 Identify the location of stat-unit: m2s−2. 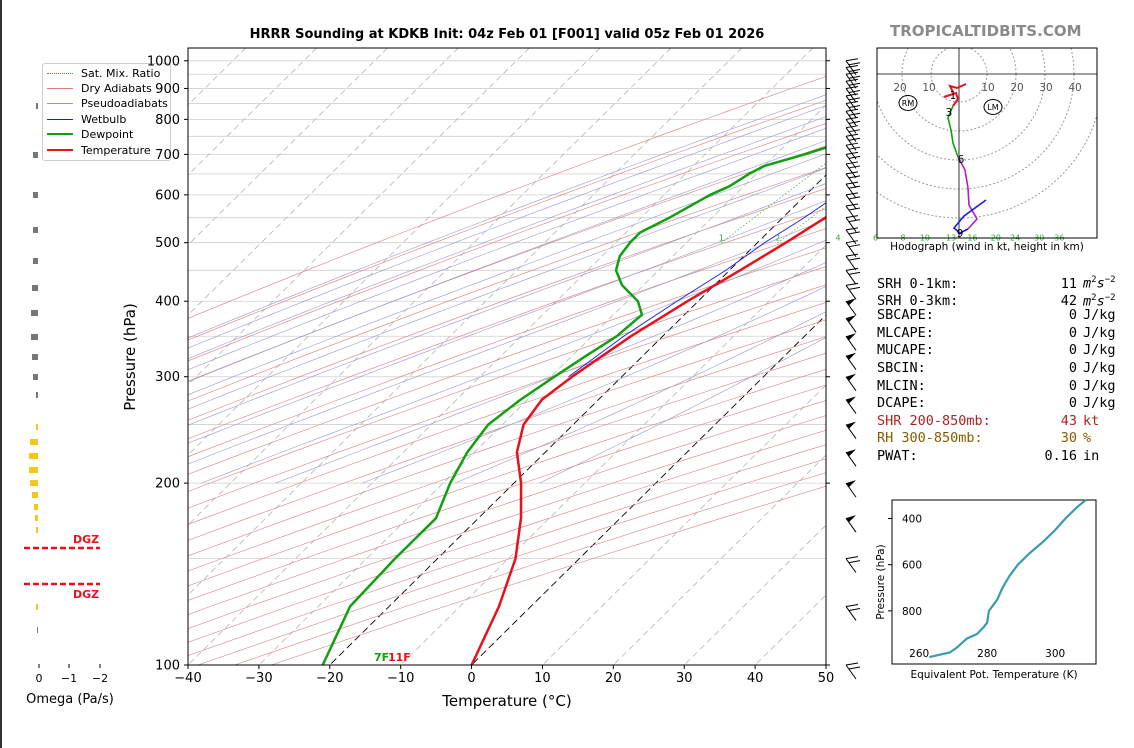
(1099, 301).